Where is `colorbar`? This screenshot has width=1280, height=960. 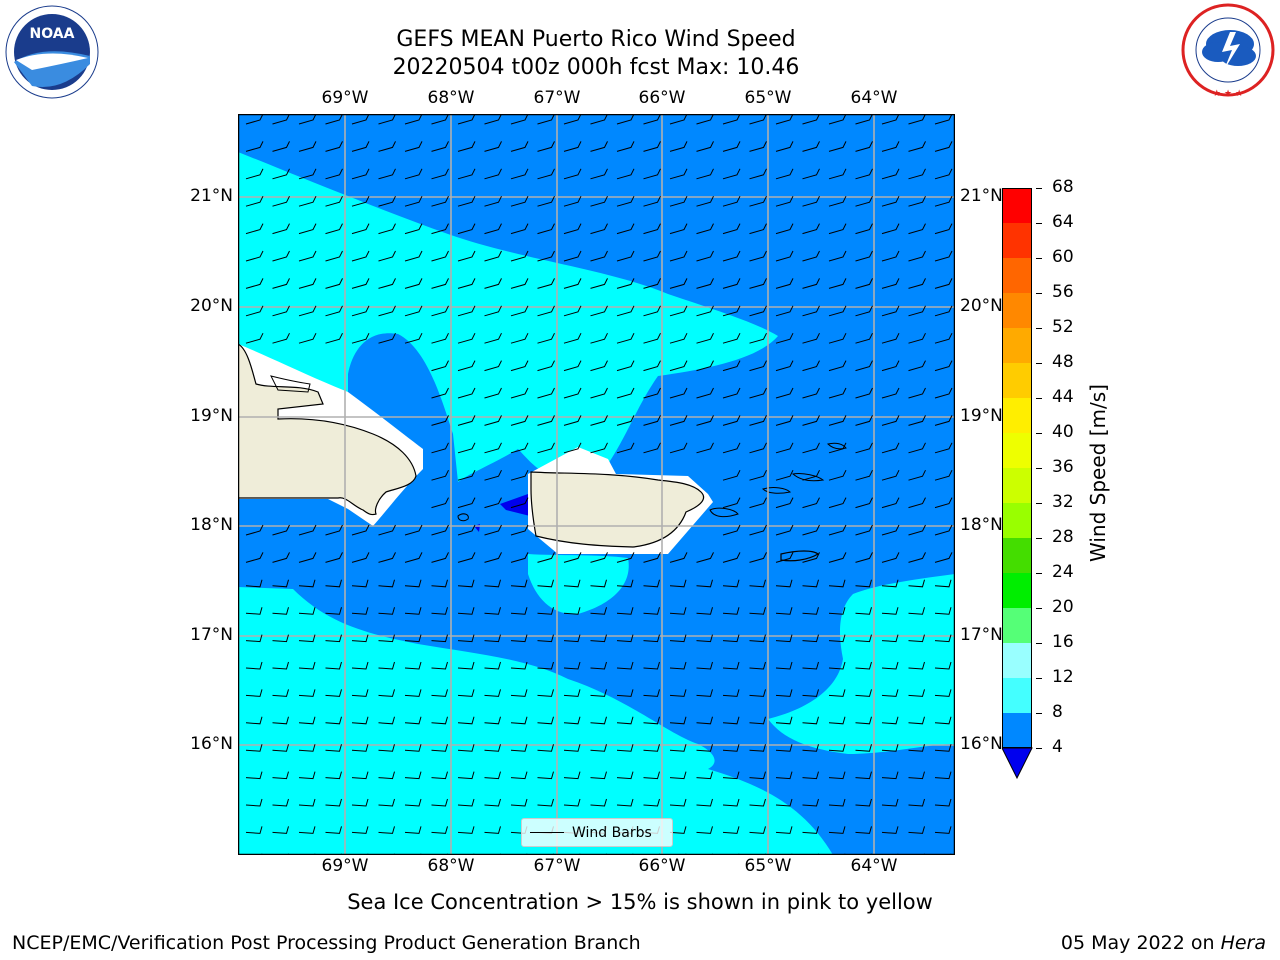
colorbar is located at coordinates (1018, 485).